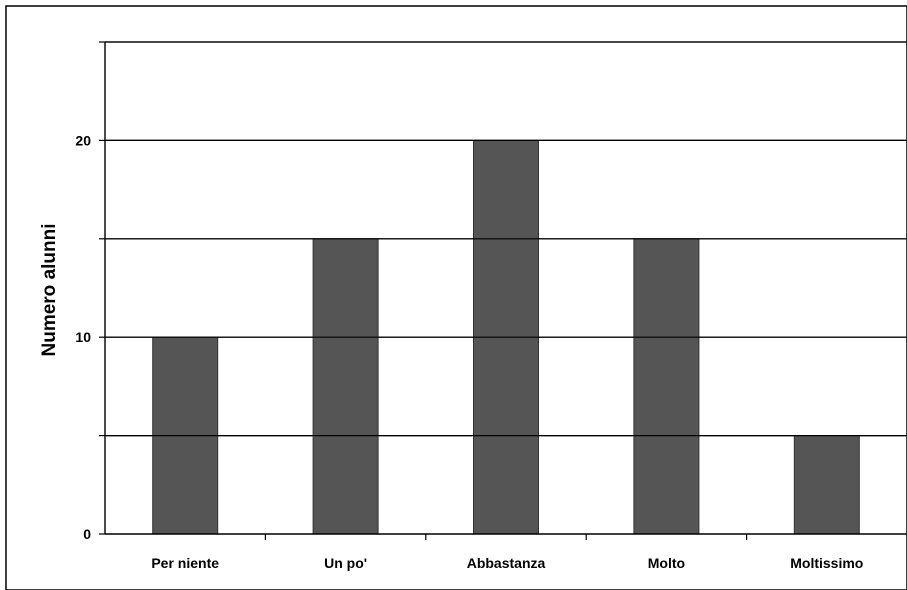 This screenshot has height=590, width=907. Describe the element at coordinates (83, 140) in the screenshot. I see `y-tick-label-2: 20` at that location.